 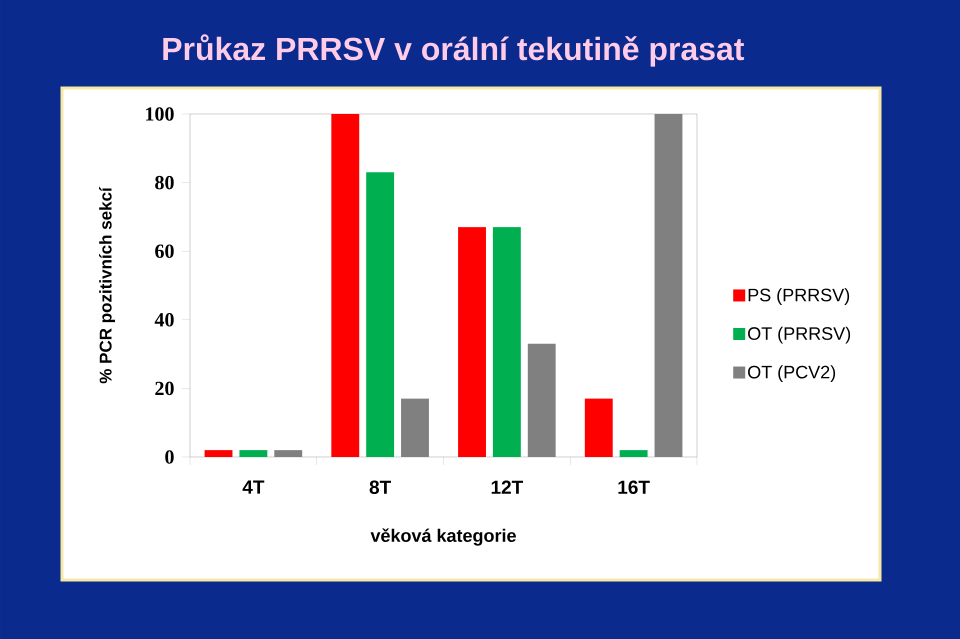 What do you see at coordinates (443, 537) in the screenshot?
I see `x-axis-title: věková kategorie` at bounding box center [443, 537].